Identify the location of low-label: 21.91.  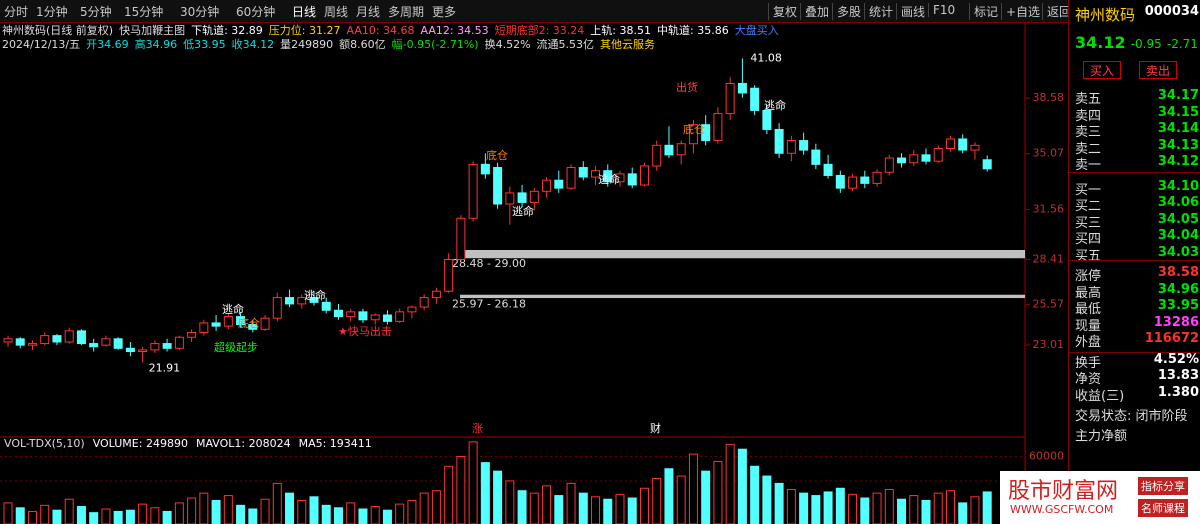
(165, 367).